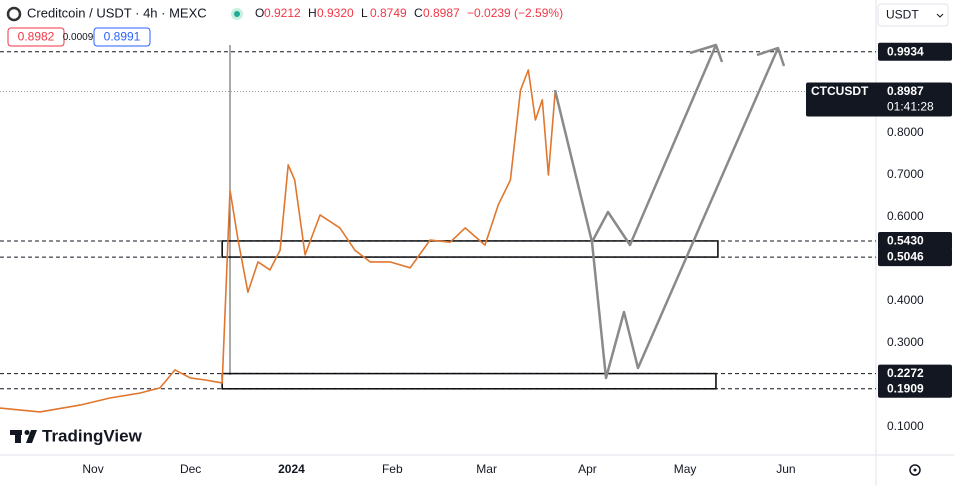  What do you see at coordinates (910, 107) in the screenshot?
I see `countdown: 01:41:28` at bounding box center [910, 107].